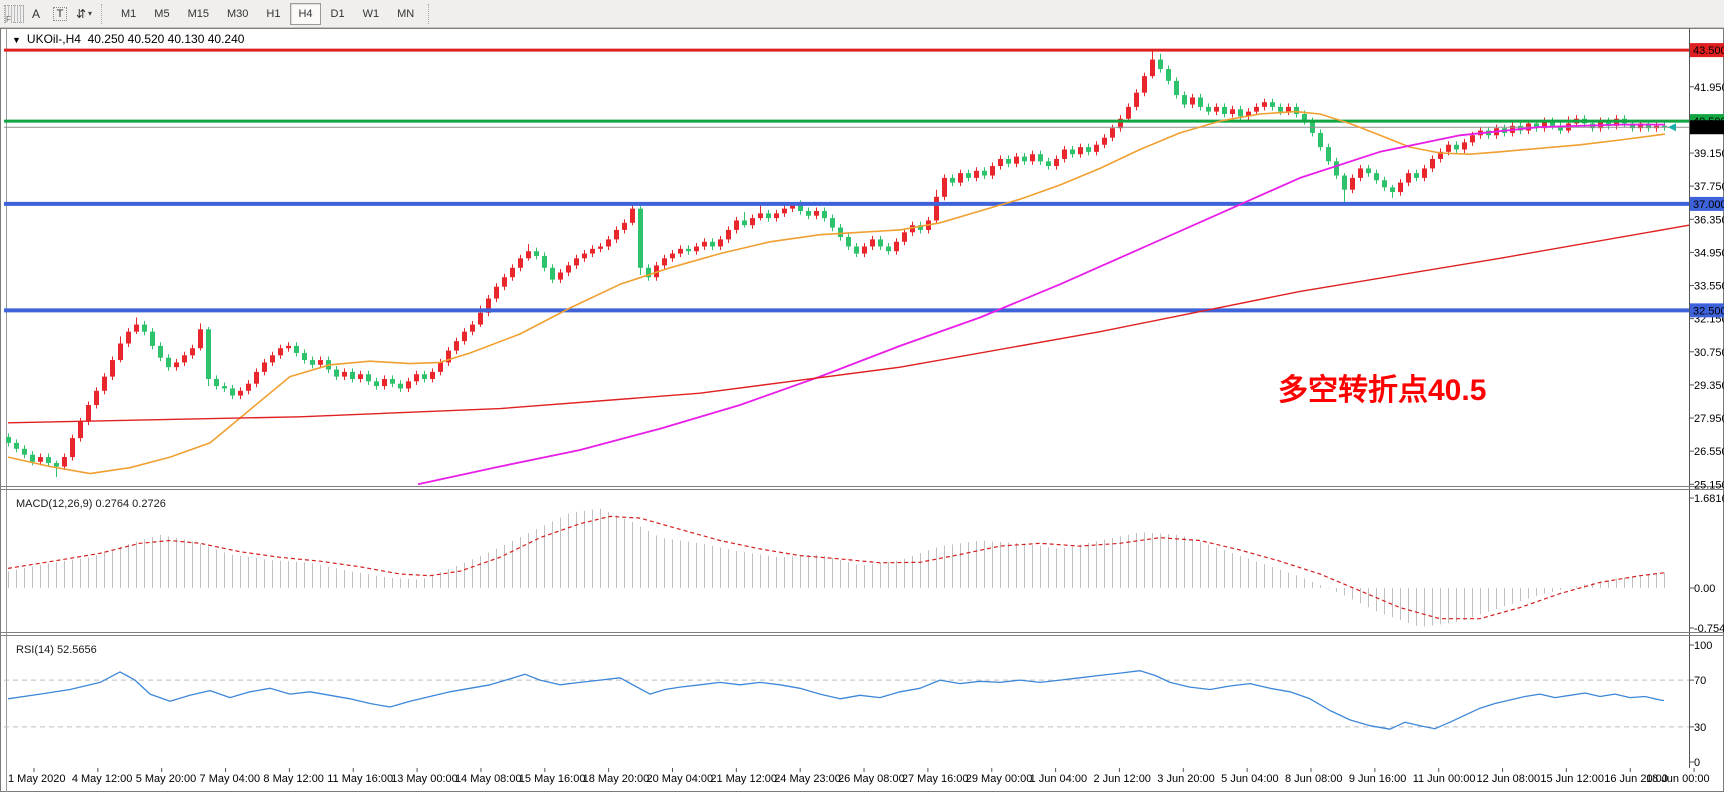 Image resolution: width=1724 pixels, height=792 pixels. Describe the element at coordinates (1708, 51) in the screenshot. I see `svg-text: 43.500` at that location.